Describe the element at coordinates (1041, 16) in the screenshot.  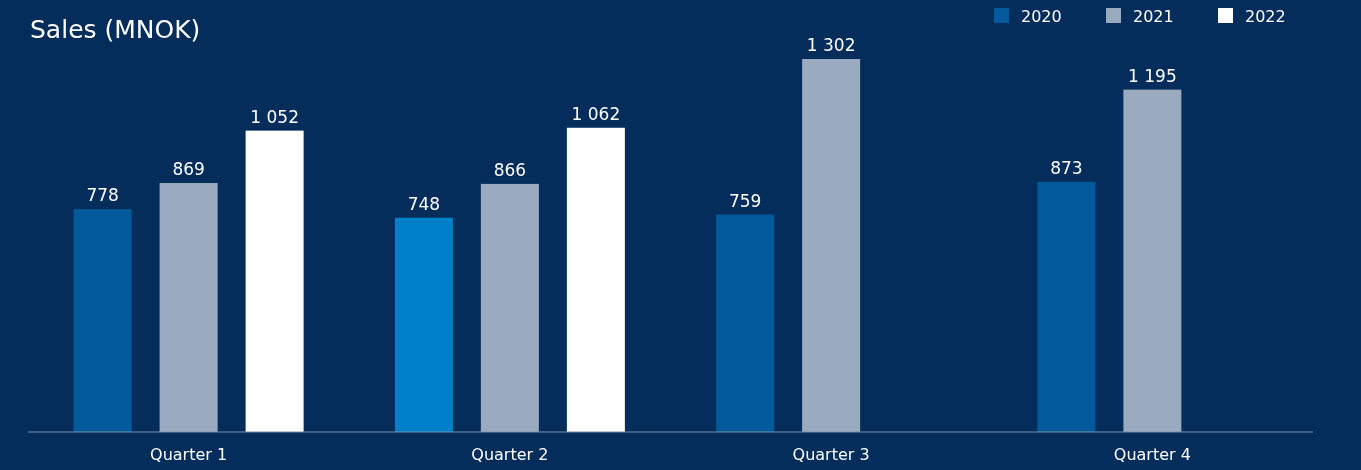
I see `legend-label: 2020` at that location.